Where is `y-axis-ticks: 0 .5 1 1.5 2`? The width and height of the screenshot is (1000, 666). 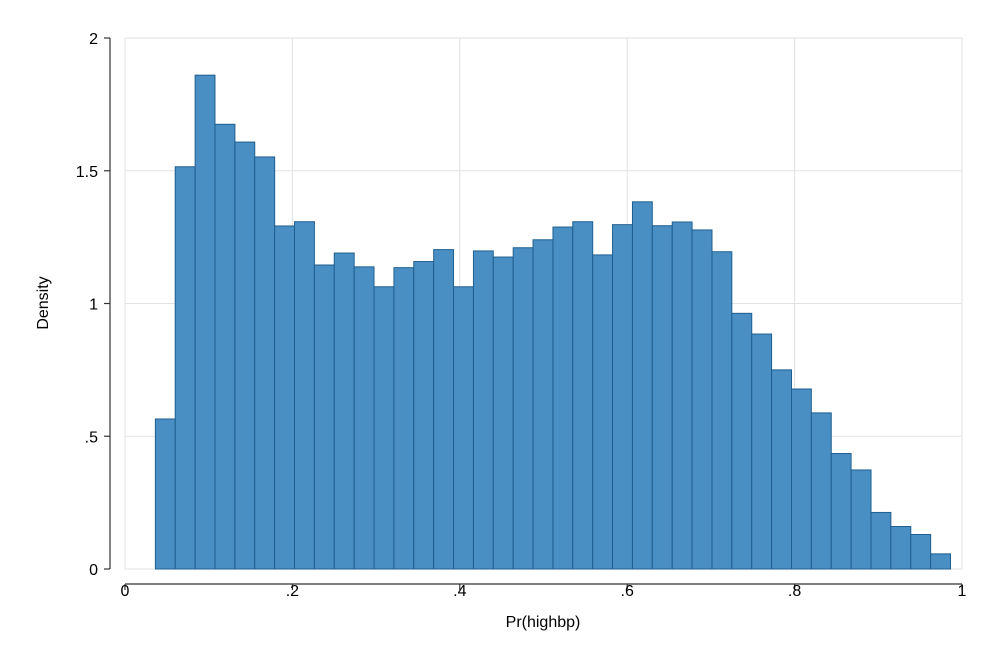
y-axis-ticks: 0 .5 1 1.5 2 is located at coordinates (93, 305).